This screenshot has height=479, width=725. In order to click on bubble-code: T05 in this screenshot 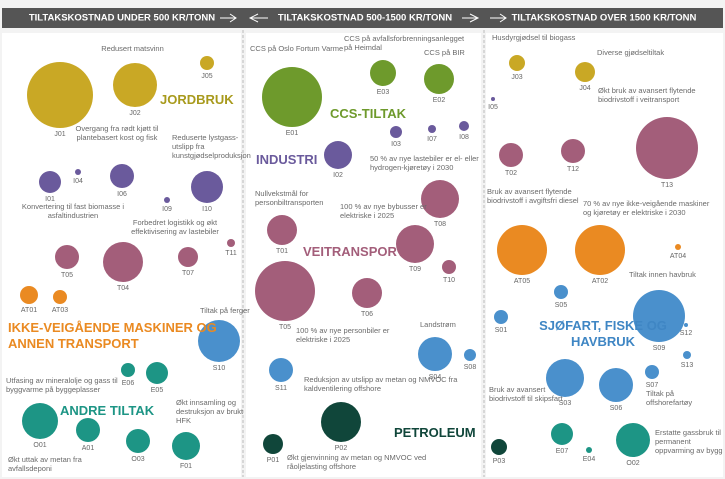, I will do `click(67, 275)`.